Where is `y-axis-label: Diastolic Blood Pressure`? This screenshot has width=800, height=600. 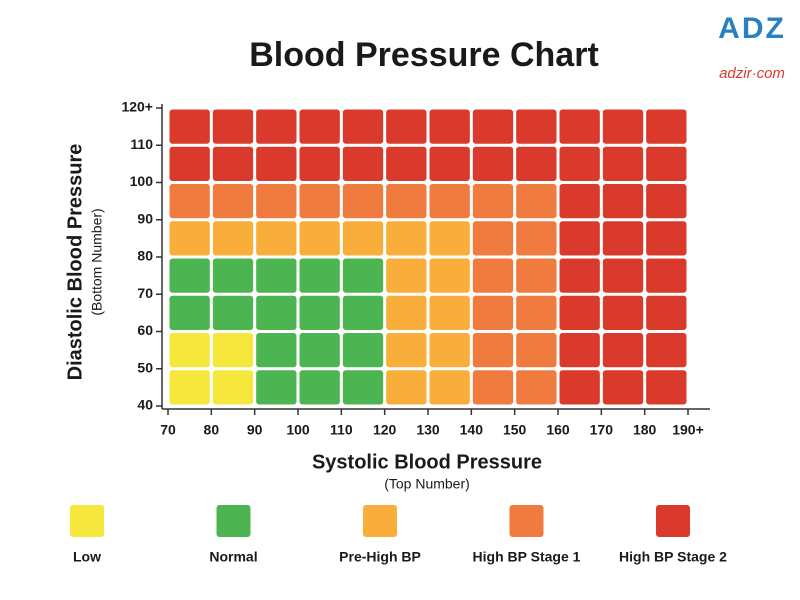
y-axis-label: Diastolic Blood Pressure is located at coordinates (75, 262).